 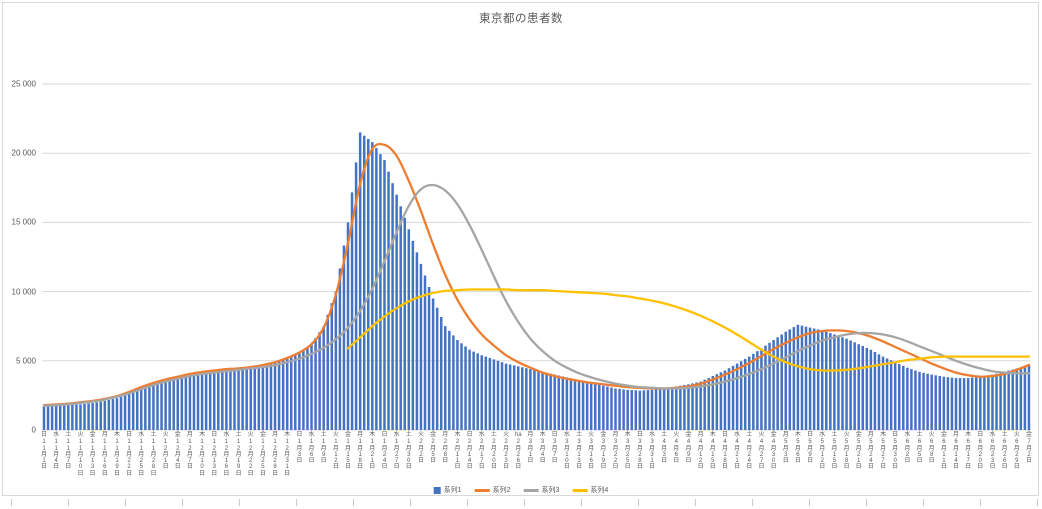 I want to click on legend-item-系列2: 系列2, so click(x=492, y=490).